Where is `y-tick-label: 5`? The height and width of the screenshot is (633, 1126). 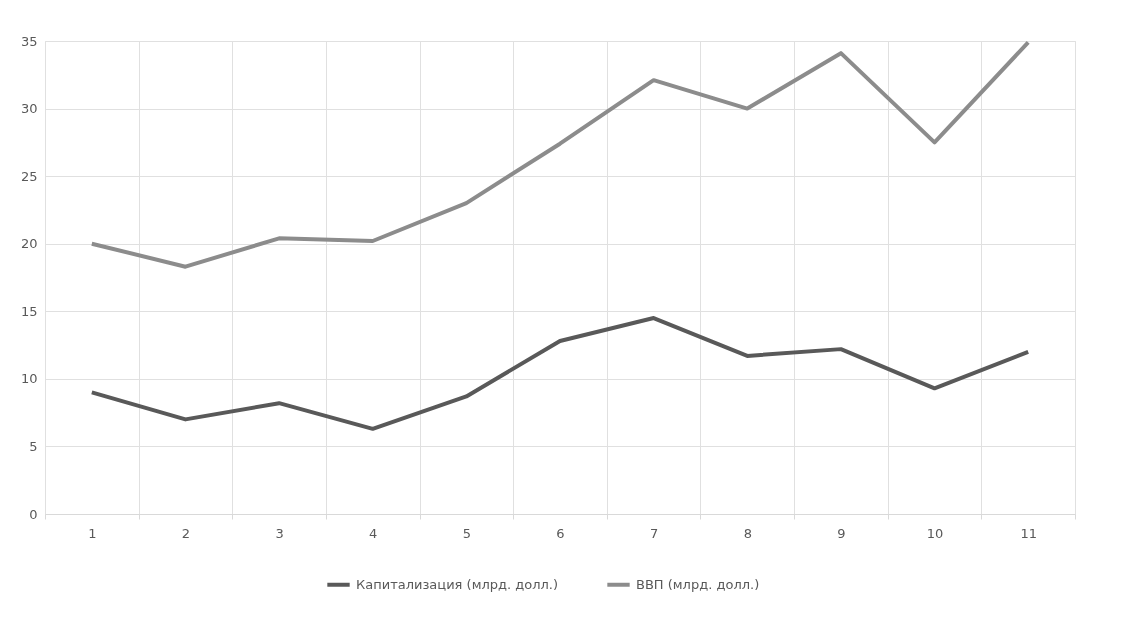 y-tick-label: 5 is located at coordinates (33, 446).